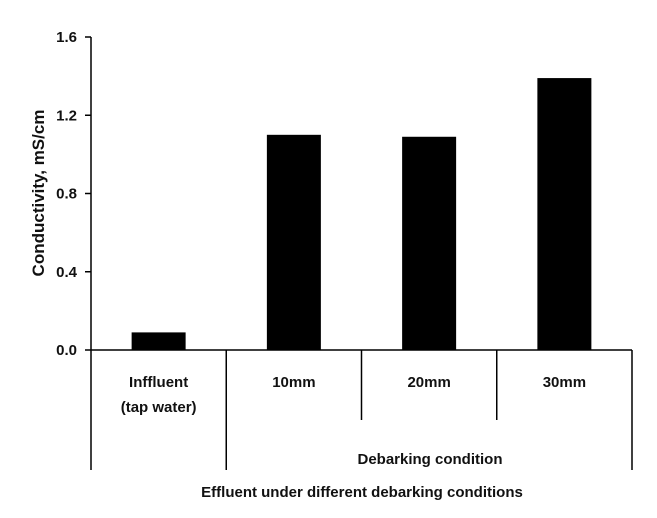 Image resolution: width=657 pixels, height=518 pixels. I want to click on y-tick-label: 1.6, so click(66, 37).